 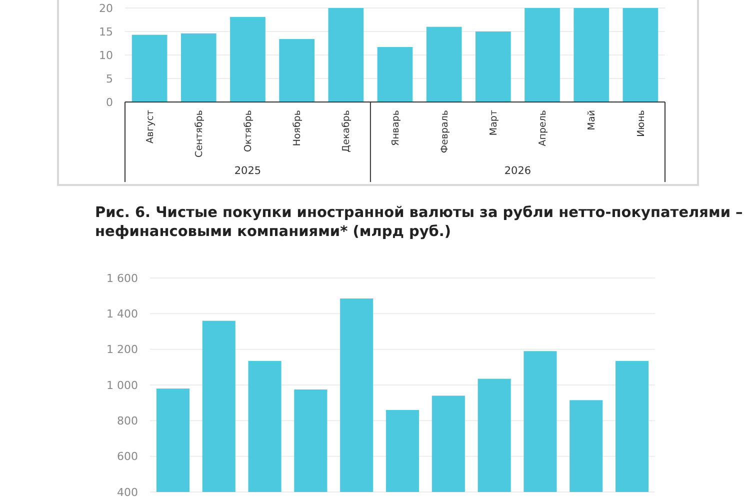 What do you see at coordinates (396, 128) in the screenshot?
I see `x-tick-label: Январь` at bounding box center [396, 128].